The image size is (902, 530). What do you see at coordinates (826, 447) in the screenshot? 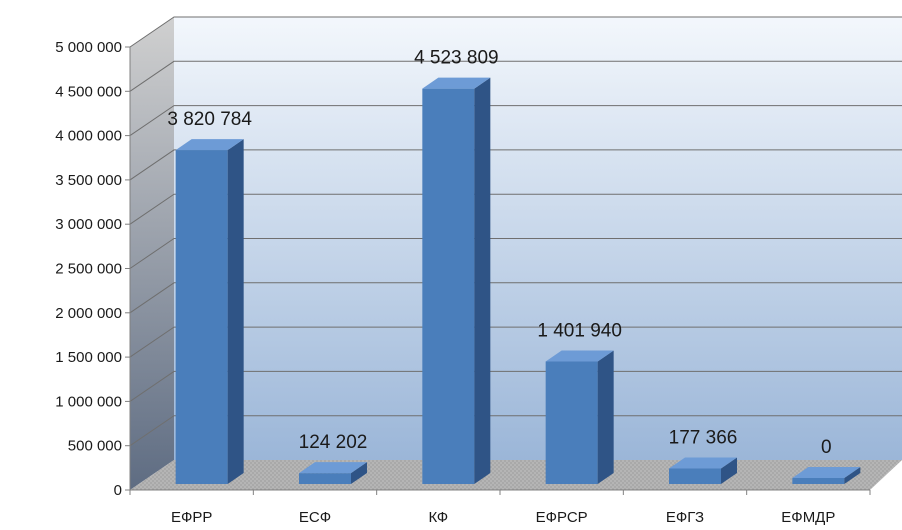
I see `data-label: 0` at bounding box center [826, 447].